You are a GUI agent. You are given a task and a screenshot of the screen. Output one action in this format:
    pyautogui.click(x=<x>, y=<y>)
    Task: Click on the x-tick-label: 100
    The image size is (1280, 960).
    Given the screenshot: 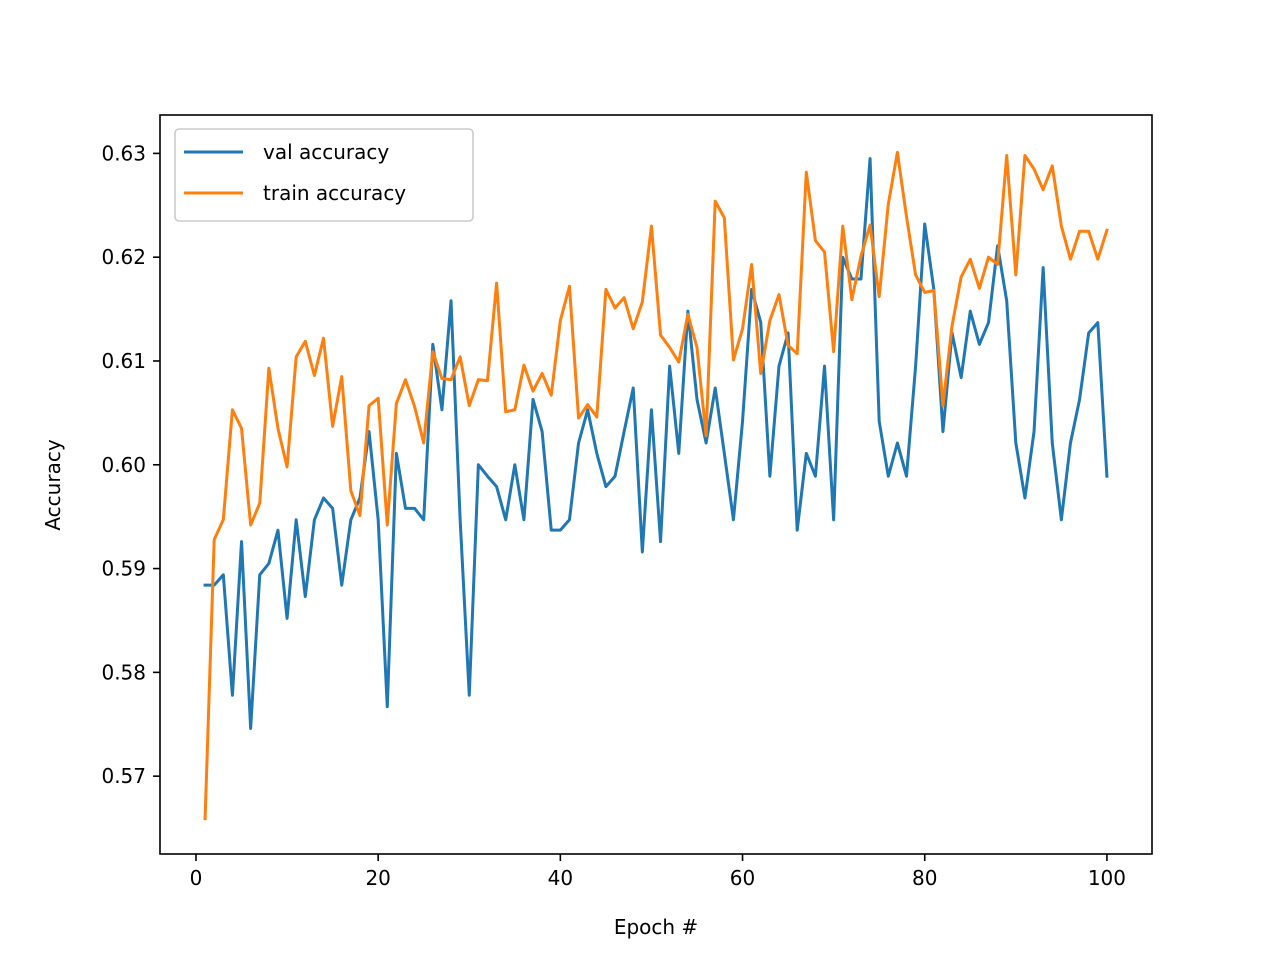 What is the action you would take?
    pyautogui.click(x=1107, y=878)
    